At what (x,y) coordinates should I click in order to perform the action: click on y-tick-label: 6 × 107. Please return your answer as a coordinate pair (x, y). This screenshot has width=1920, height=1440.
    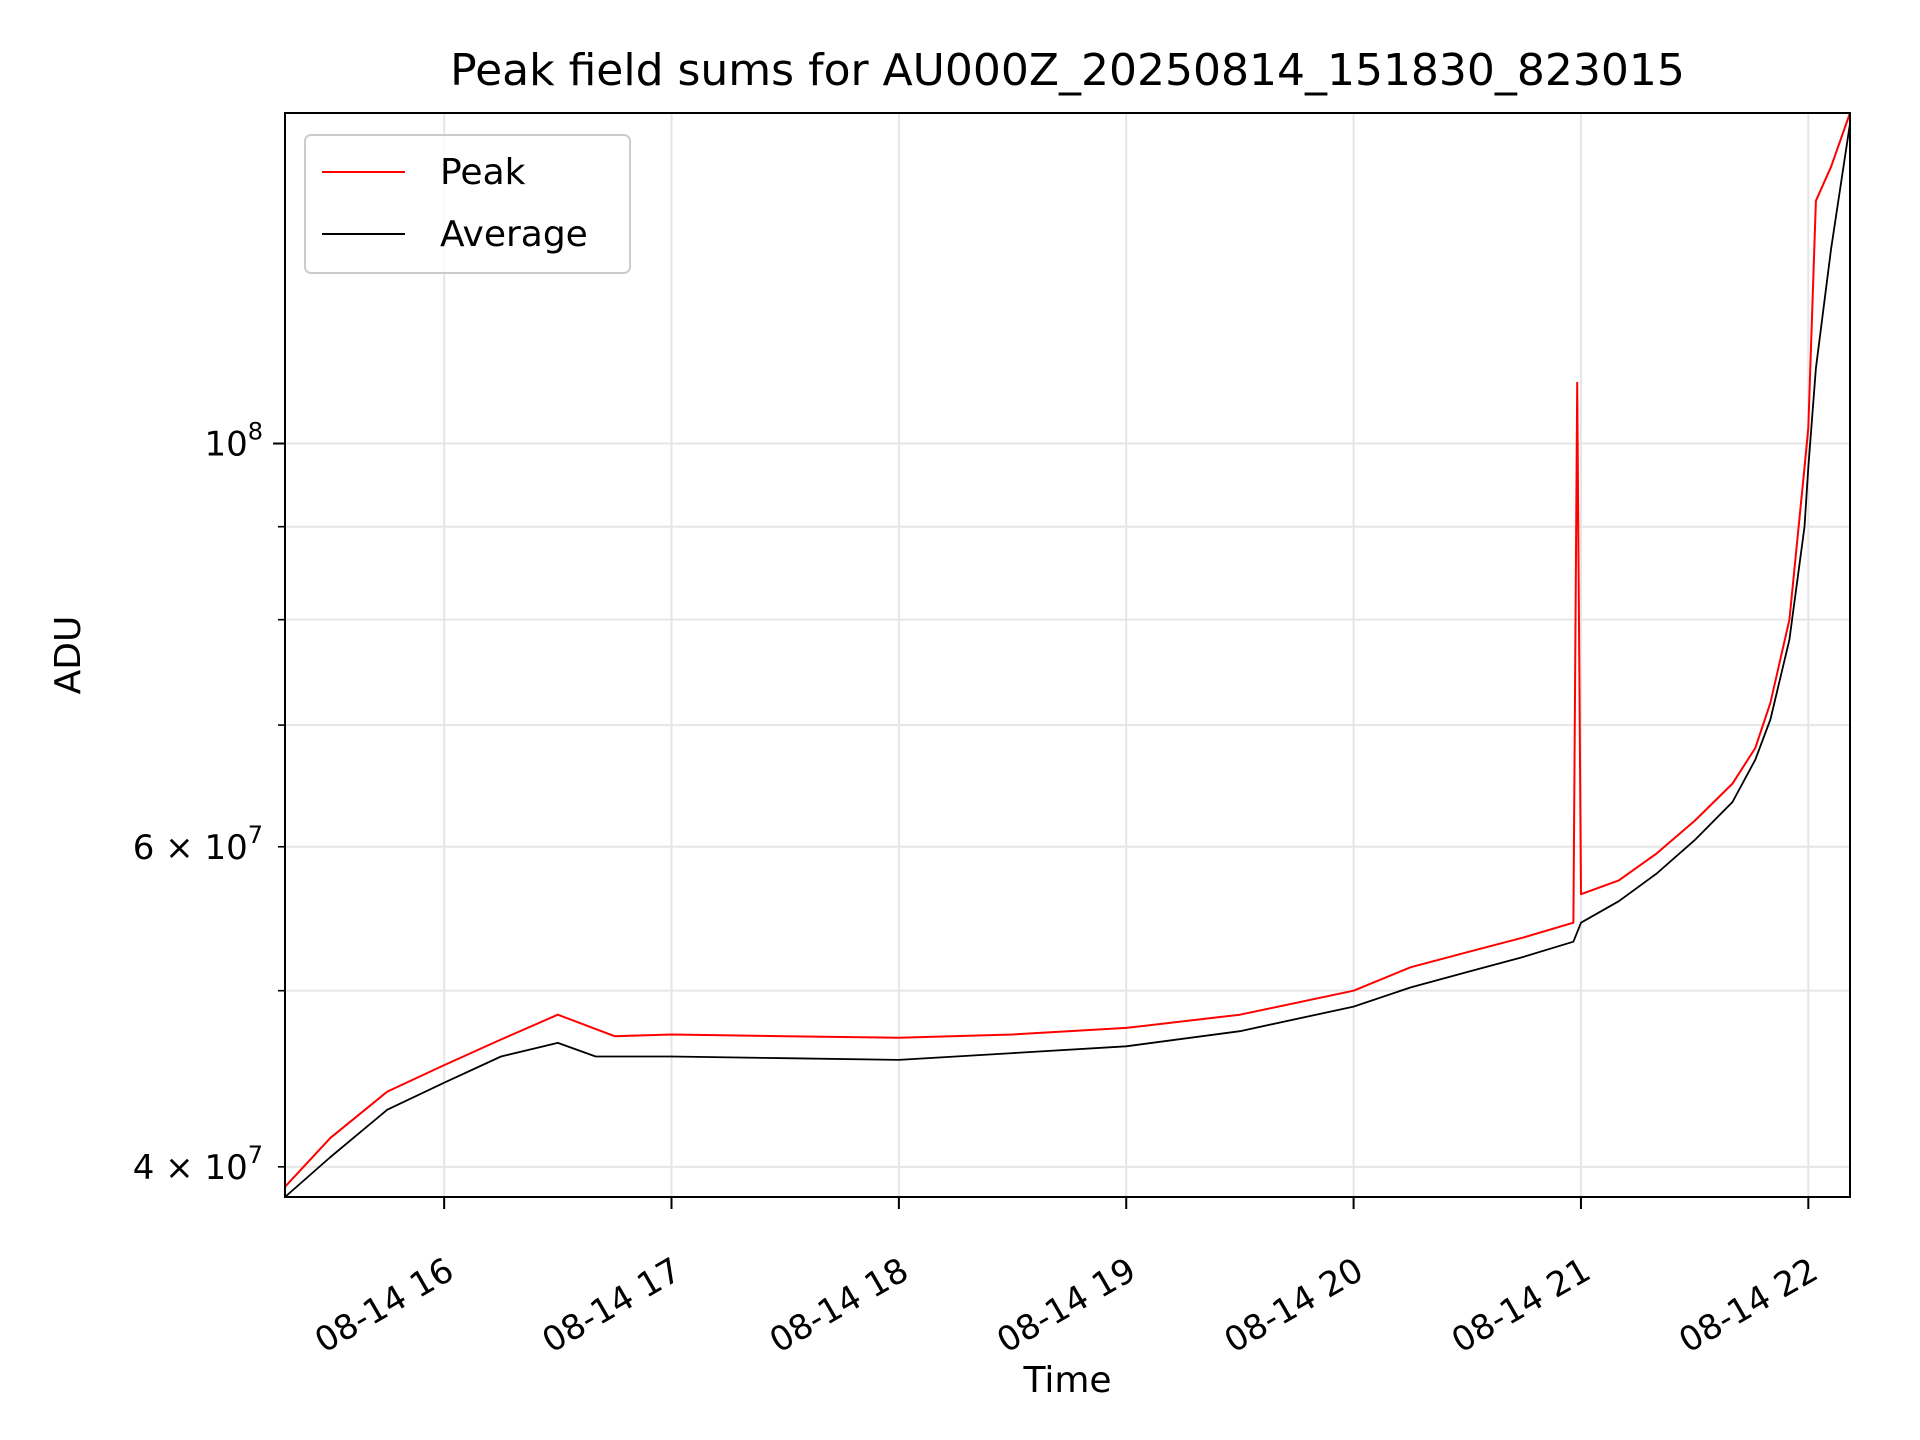
    Looking at the image, I should click on (198, 844).